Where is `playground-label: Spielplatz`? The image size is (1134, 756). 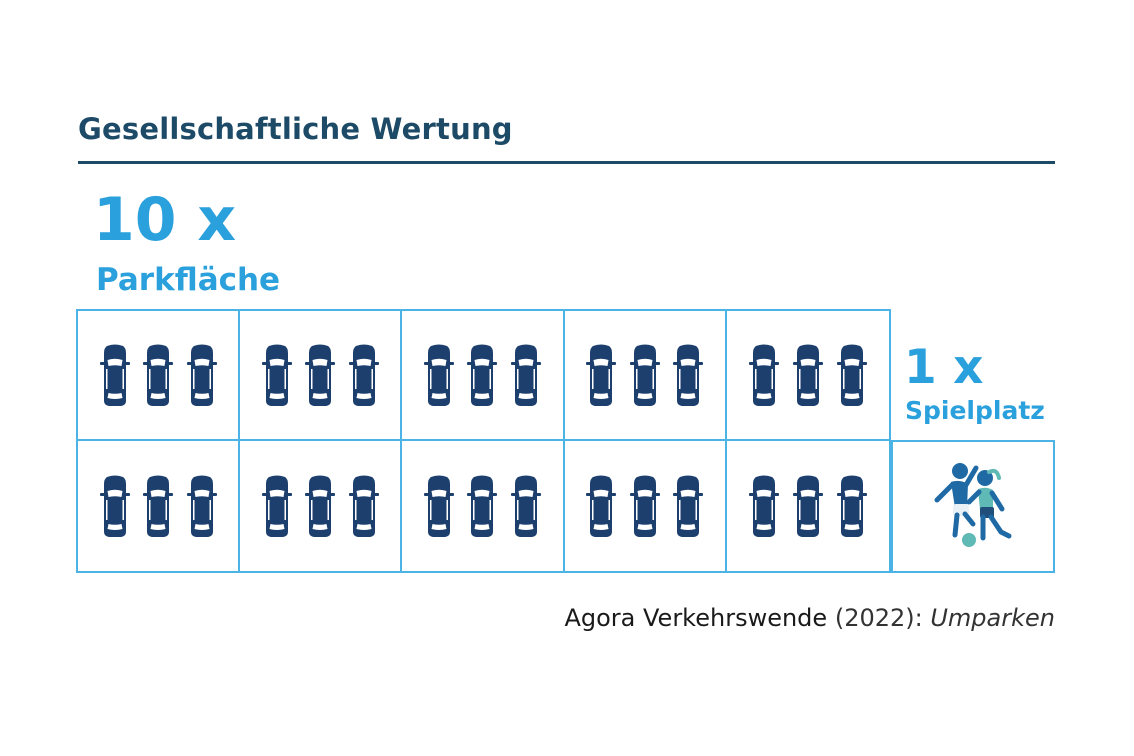 playground-label: Spielplatz is located at coordinates (975, 410).